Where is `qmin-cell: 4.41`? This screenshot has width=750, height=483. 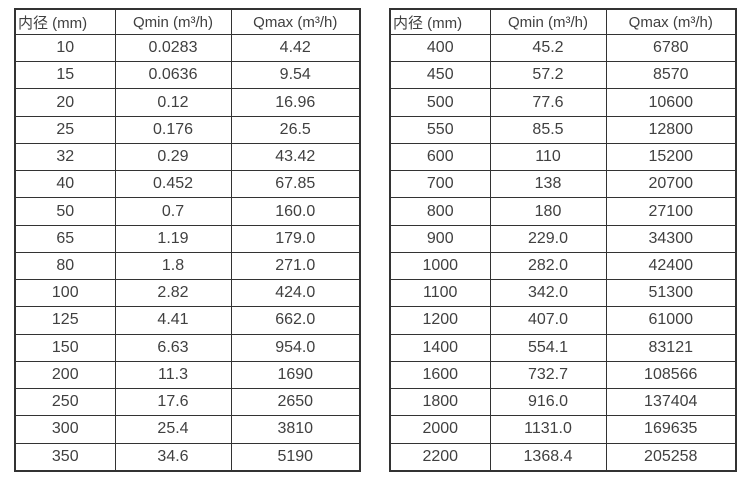
qmin-cell: 4.41 is located at coordinates (173, 320).